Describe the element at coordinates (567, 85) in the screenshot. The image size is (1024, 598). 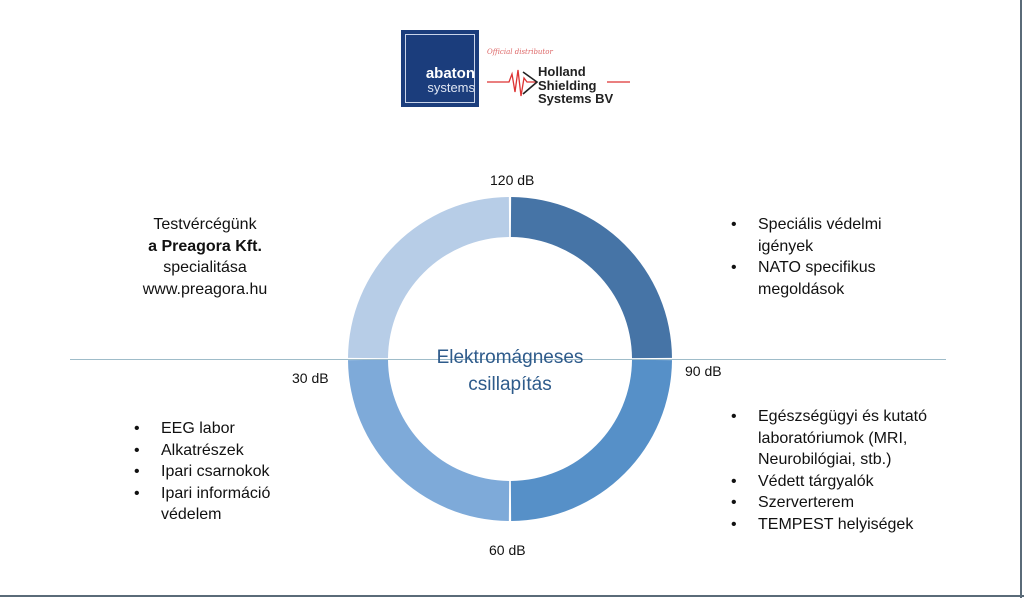
I see `partner-line: Shielding` at that location.